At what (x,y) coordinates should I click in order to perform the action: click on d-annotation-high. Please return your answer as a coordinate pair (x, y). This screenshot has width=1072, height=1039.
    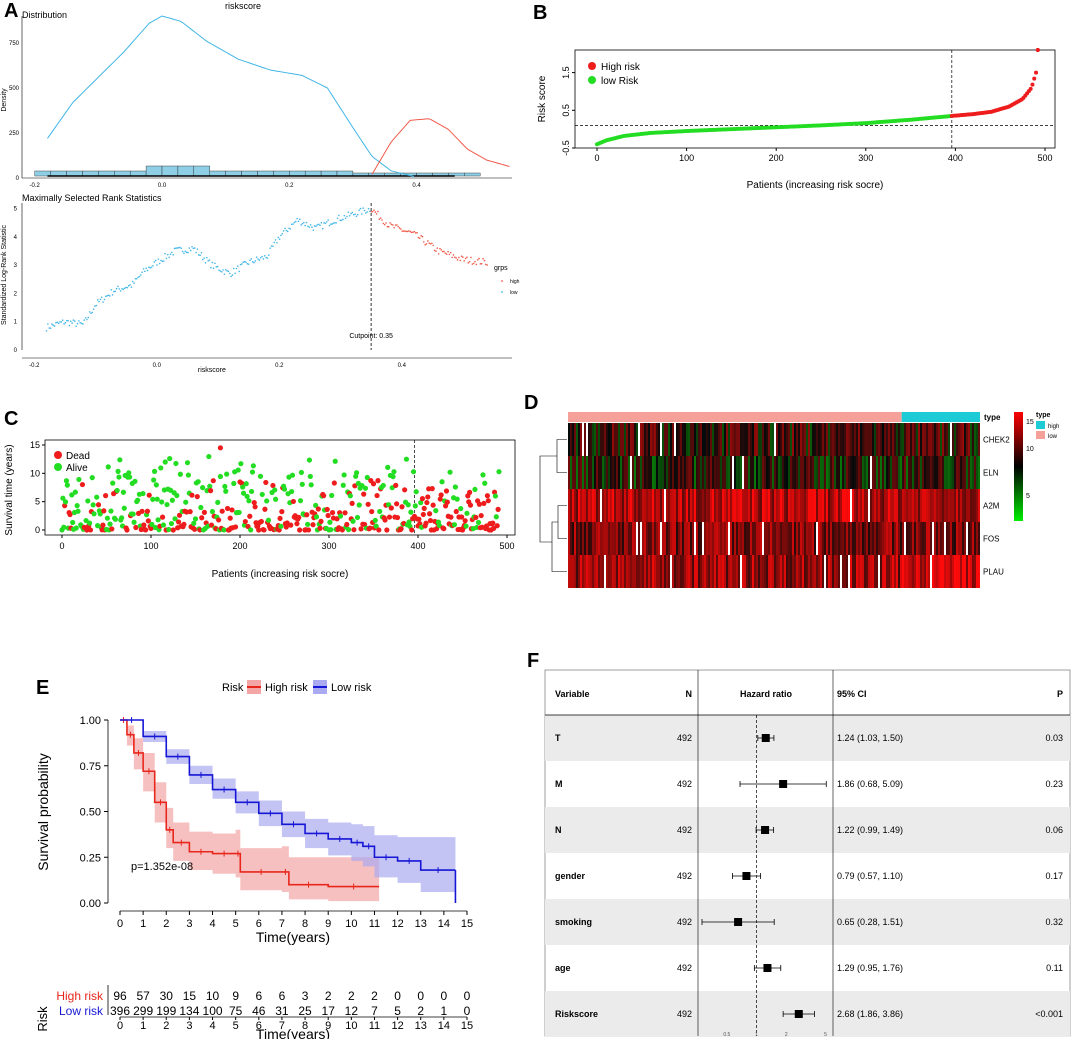
    Looking at the image, I should click on (940, 417).